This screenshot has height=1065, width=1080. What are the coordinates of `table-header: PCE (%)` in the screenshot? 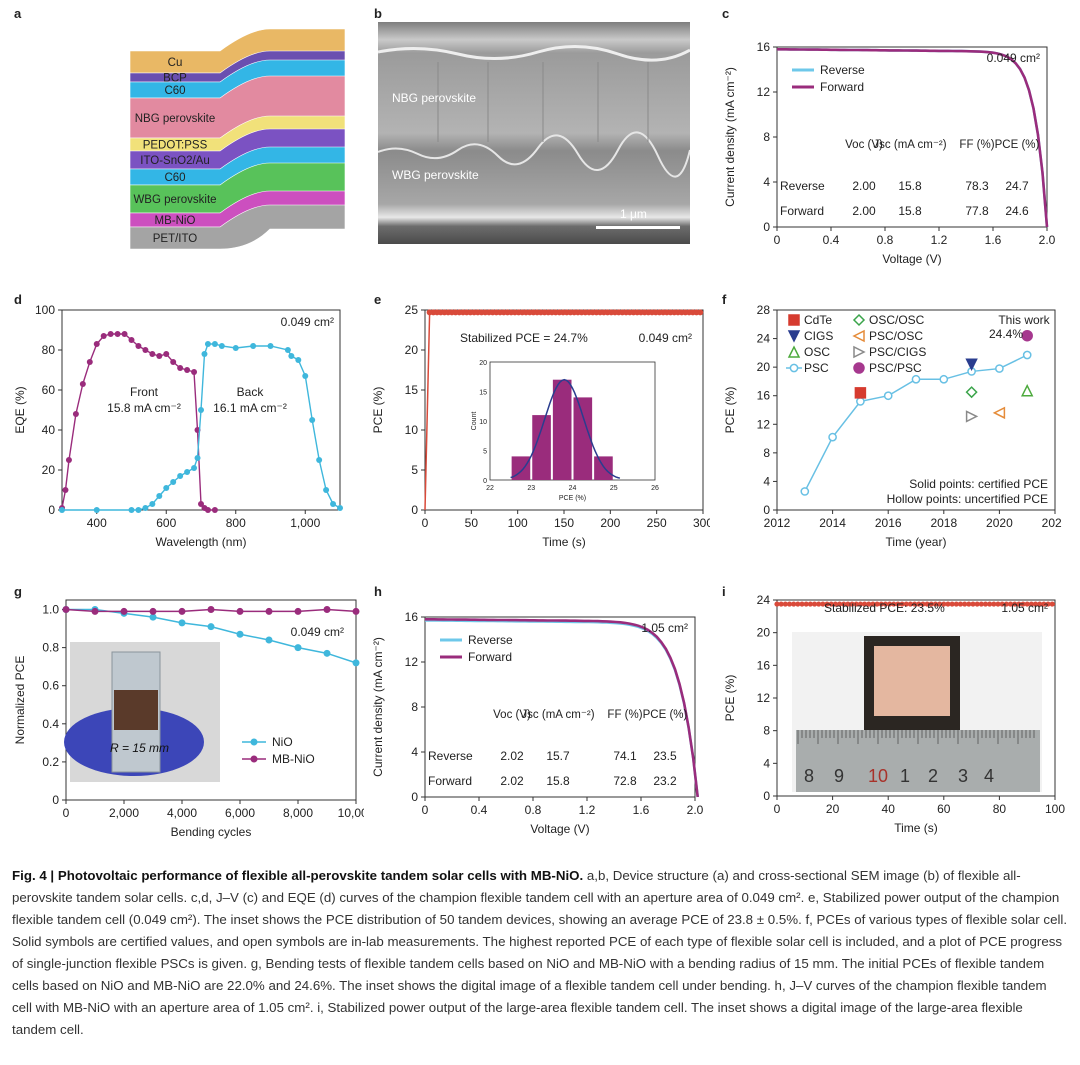 It's located at (665, 715).